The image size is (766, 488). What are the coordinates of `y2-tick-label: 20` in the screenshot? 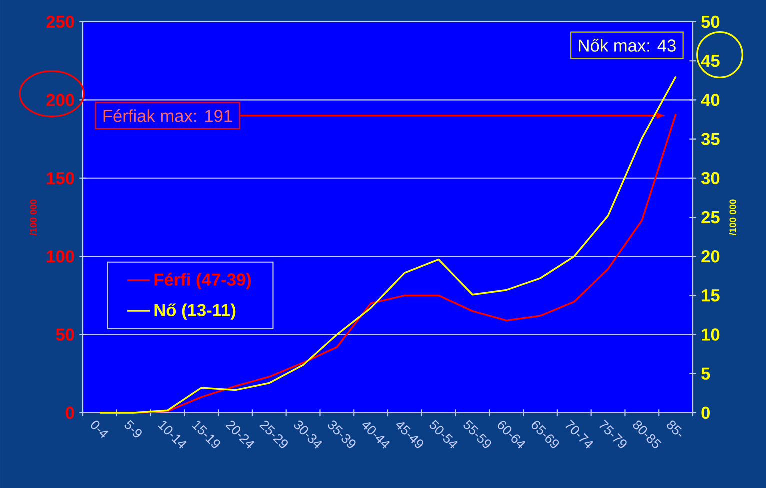 It's located at (711, 256).